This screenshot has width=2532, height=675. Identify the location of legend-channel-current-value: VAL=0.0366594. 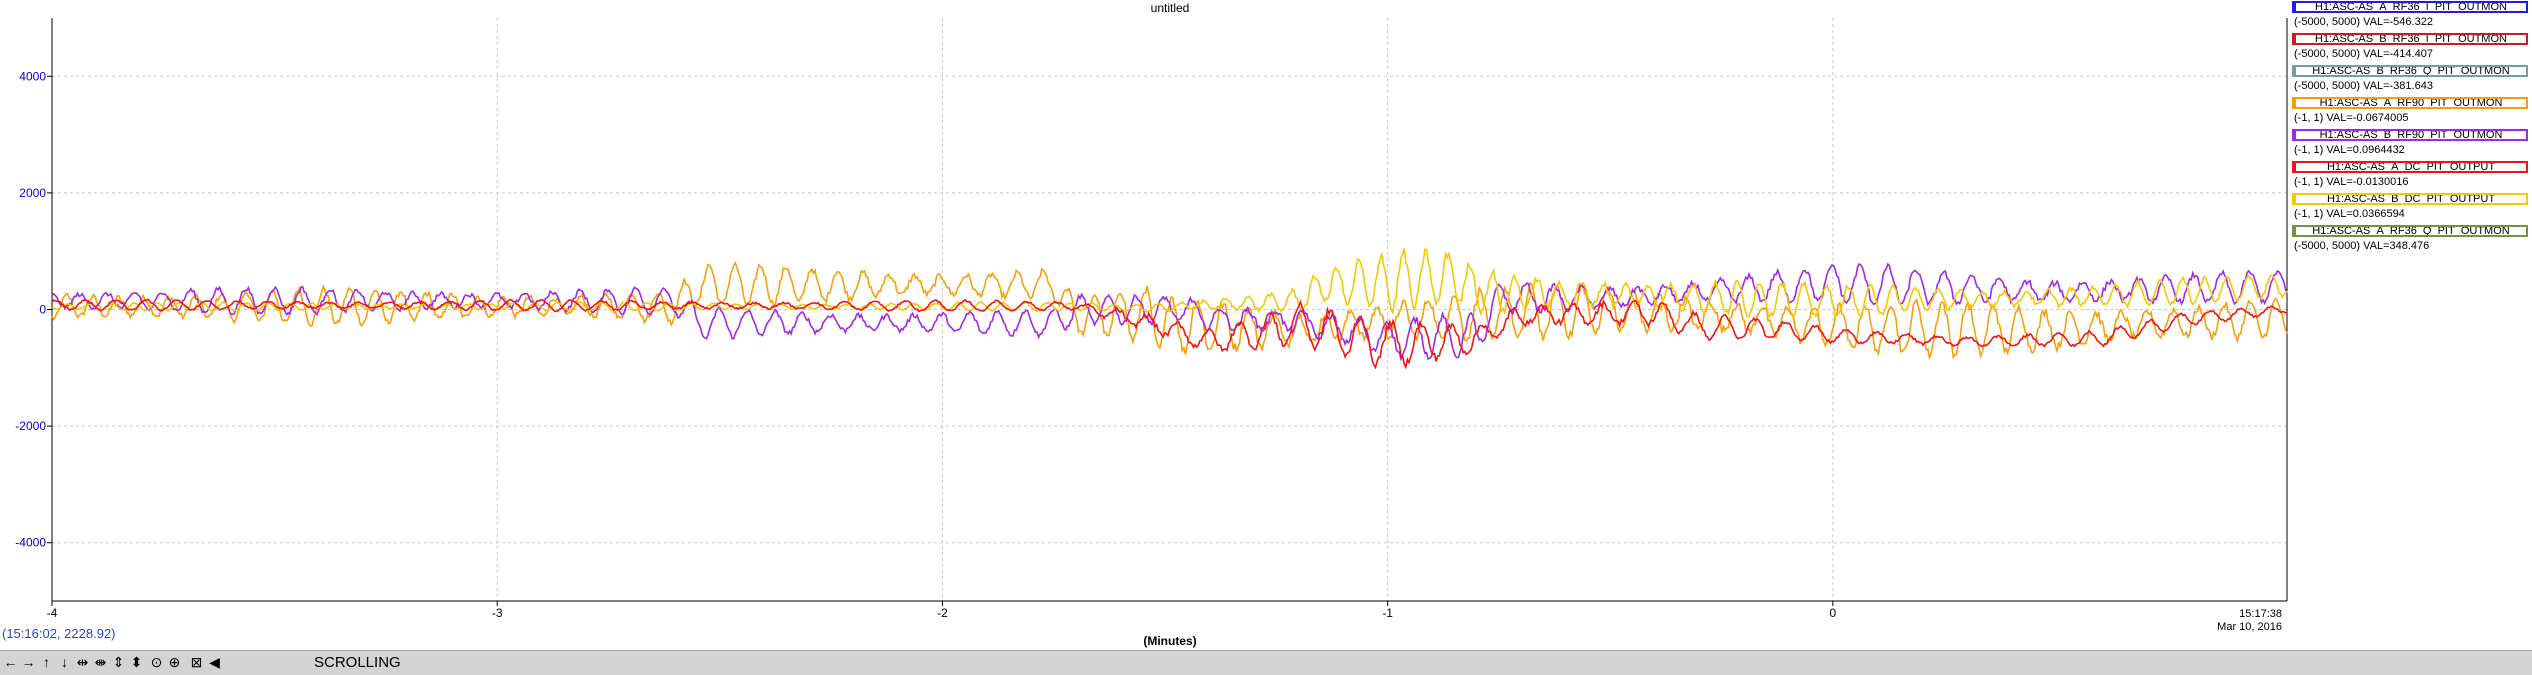
(2365, 214).